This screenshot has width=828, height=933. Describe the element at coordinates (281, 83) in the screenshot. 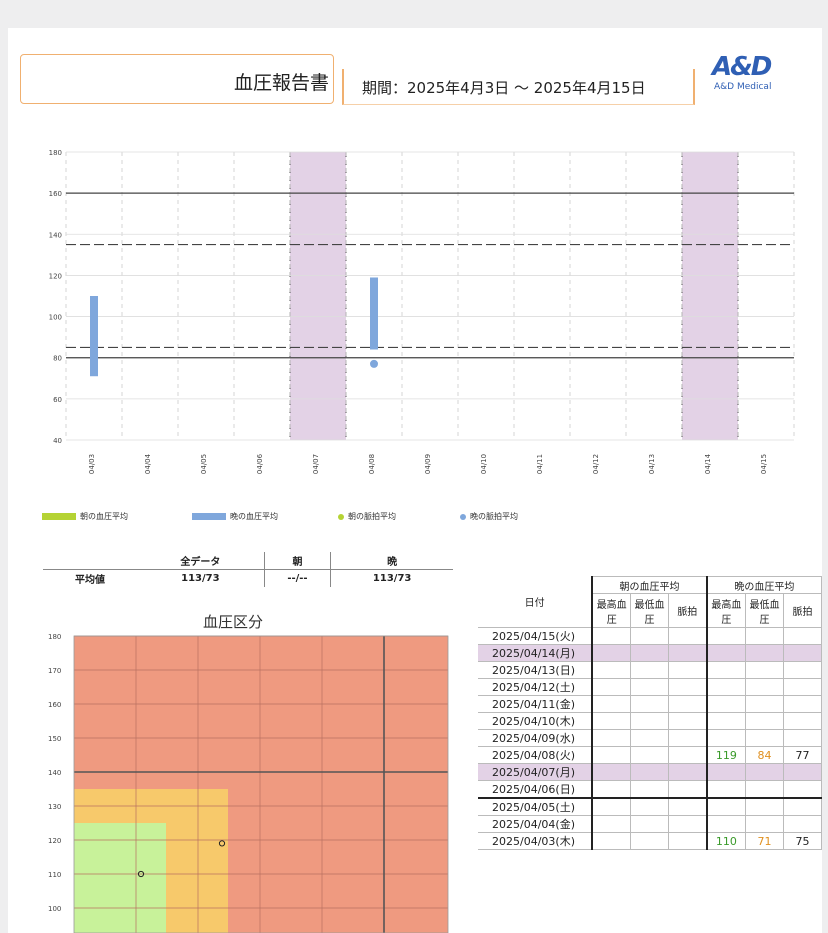

I see `report-title: 血圧報告書` at that location.